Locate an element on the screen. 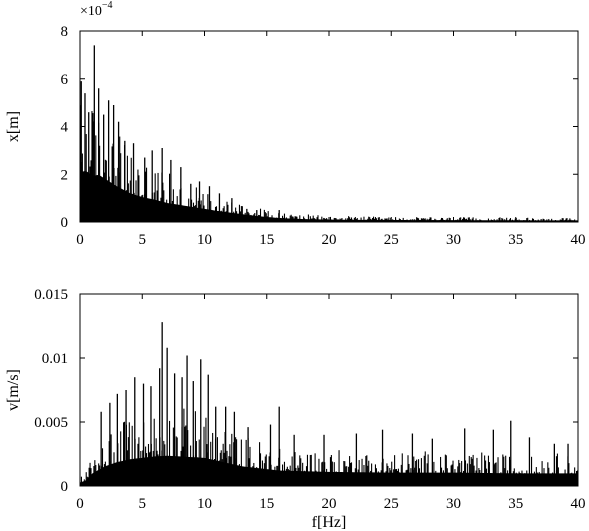 This screenshot has width=589, height=531. frequency-x-axis-label: f[Hz] is located at coordinates (329, 522).